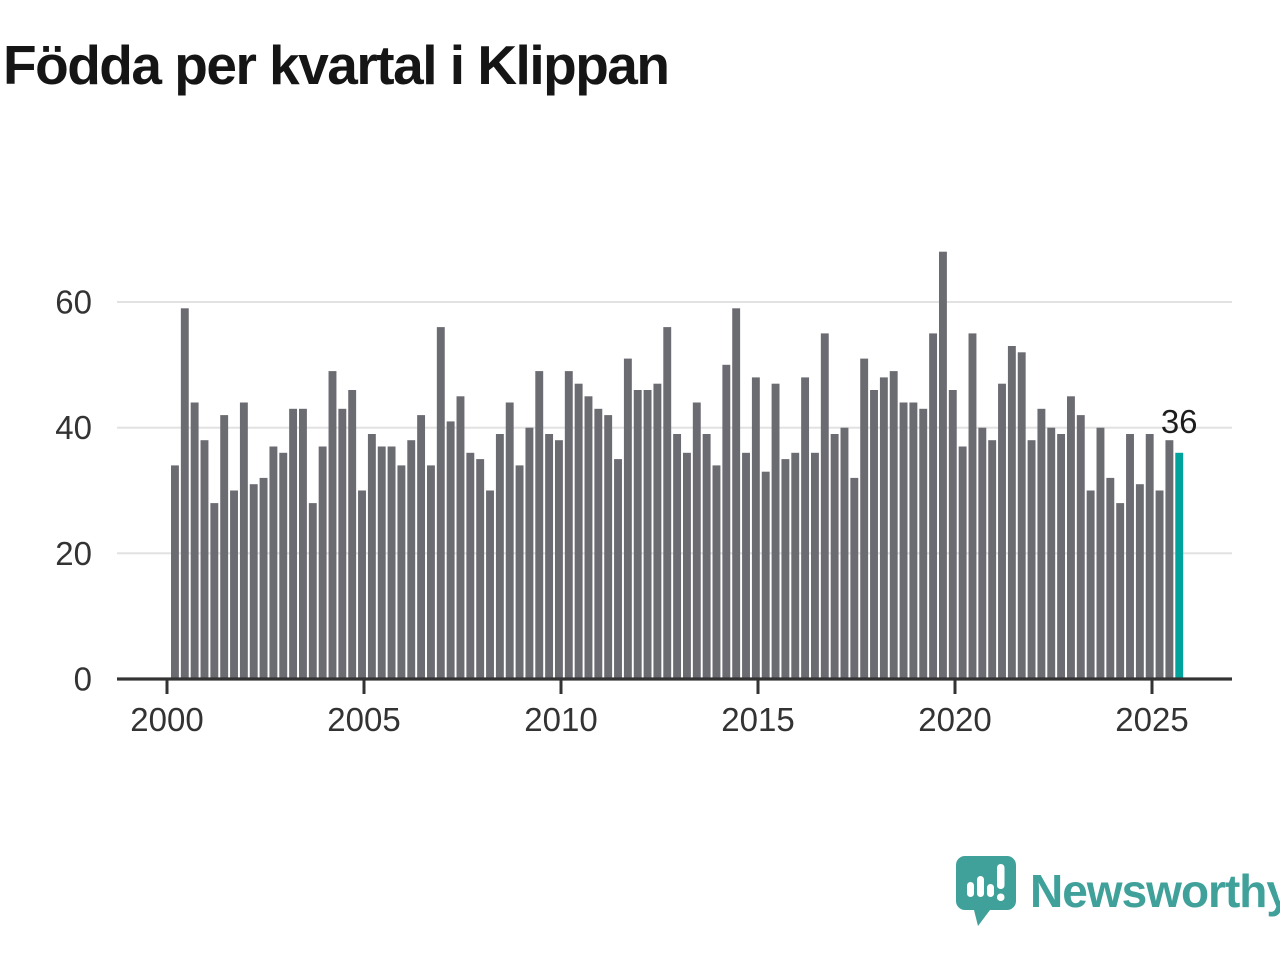 Image resolution: width=1280 pixels, height=960 pixels. What do you see at coordinates (431, 572) in the screenshot?
I see `bar-2006-Q3` at bounding box center [431, 572].